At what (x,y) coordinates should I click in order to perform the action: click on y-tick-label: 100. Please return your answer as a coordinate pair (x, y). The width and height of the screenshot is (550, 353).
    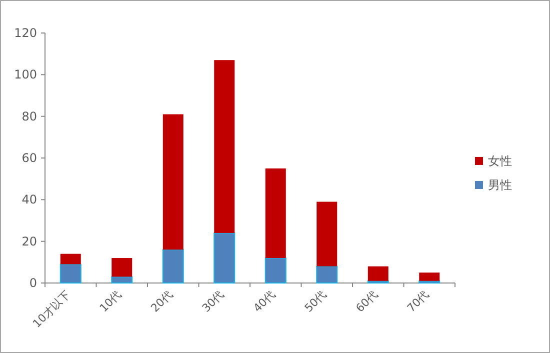
    Looking at the image, I should click on (25, 75).